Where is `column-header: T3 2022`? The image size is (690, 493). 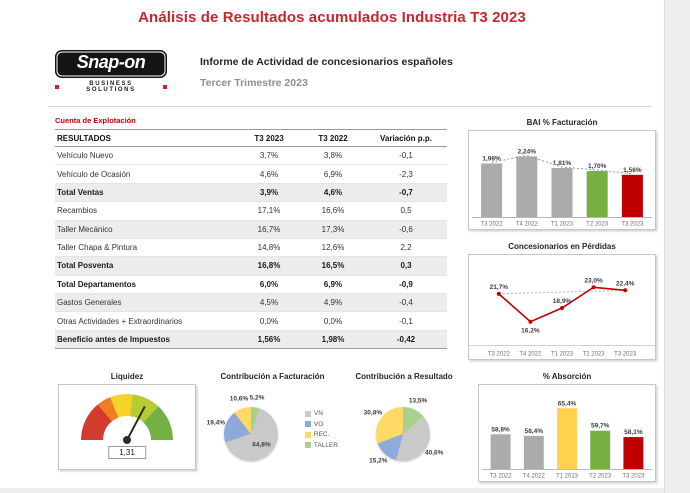
column-header: T3 2022 is located at coordinates (333, 138).